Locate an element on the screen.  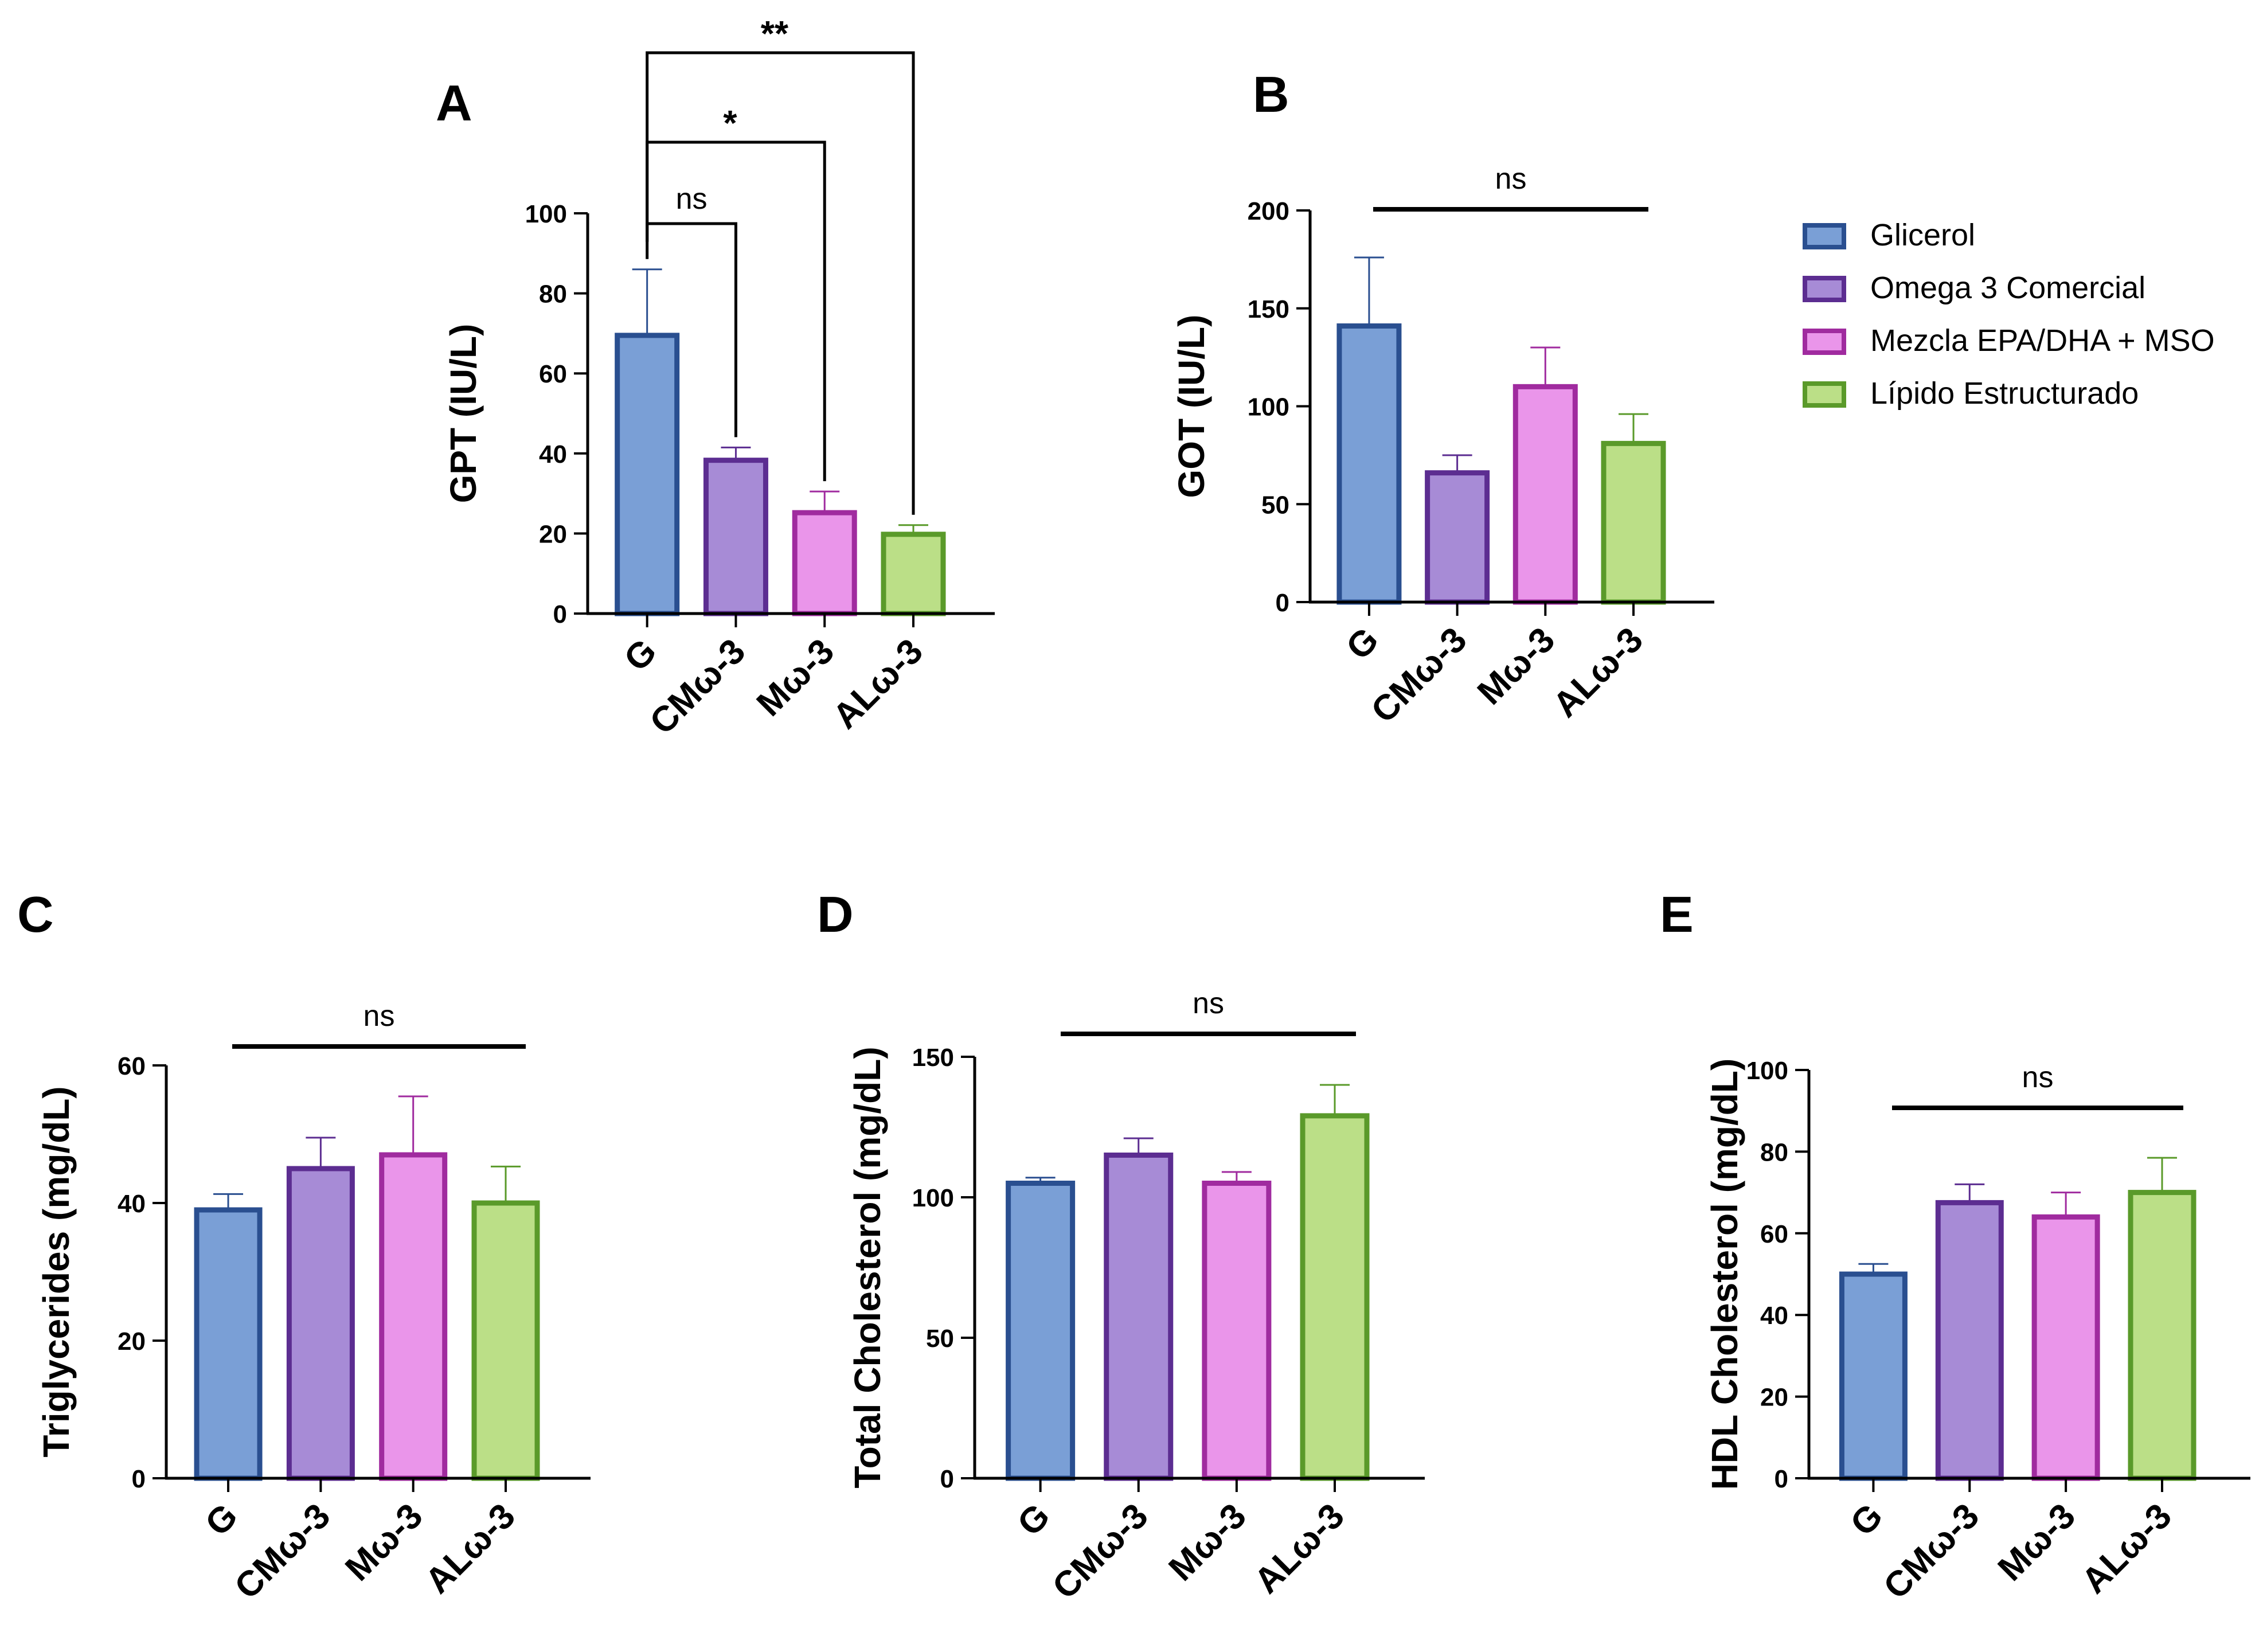
legend-label: Mezcla EPA/DHA + MSO is located at coordinates (2043, 340).